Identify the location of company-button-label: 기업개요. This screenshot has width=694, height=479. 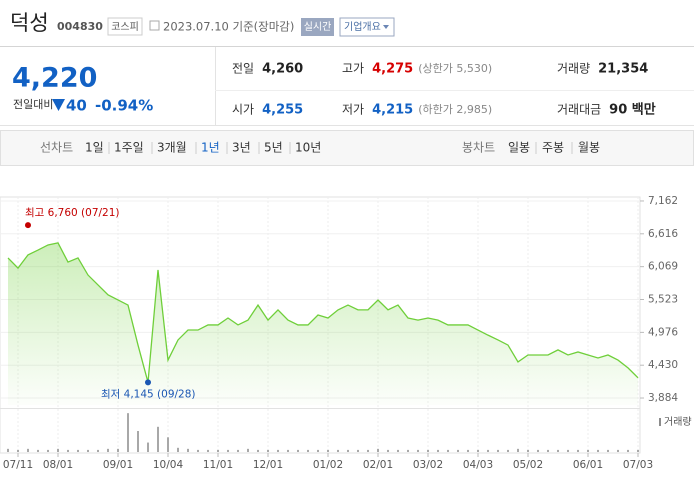
(362, 26).